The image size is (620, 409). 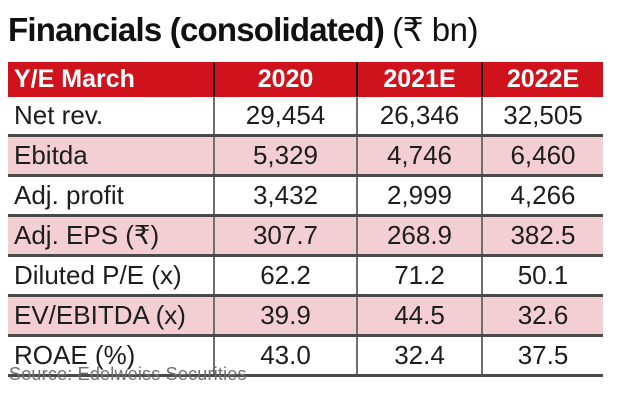 What do you see at coordinates (285, 355) in the screenshot?
I see `cell-value: 43.0` at bounding box center [285, 355].